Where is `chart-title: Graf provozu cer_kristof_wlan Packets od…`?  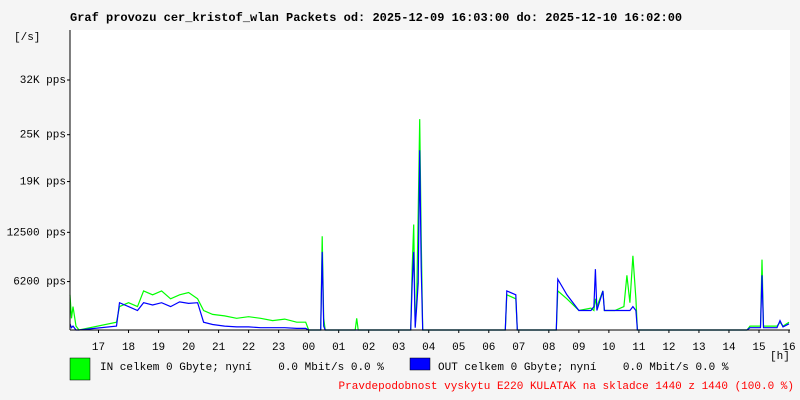 chart-title: Graf provozu cer_kristof_wlan Packets od… is located at coordinates (376, 18).